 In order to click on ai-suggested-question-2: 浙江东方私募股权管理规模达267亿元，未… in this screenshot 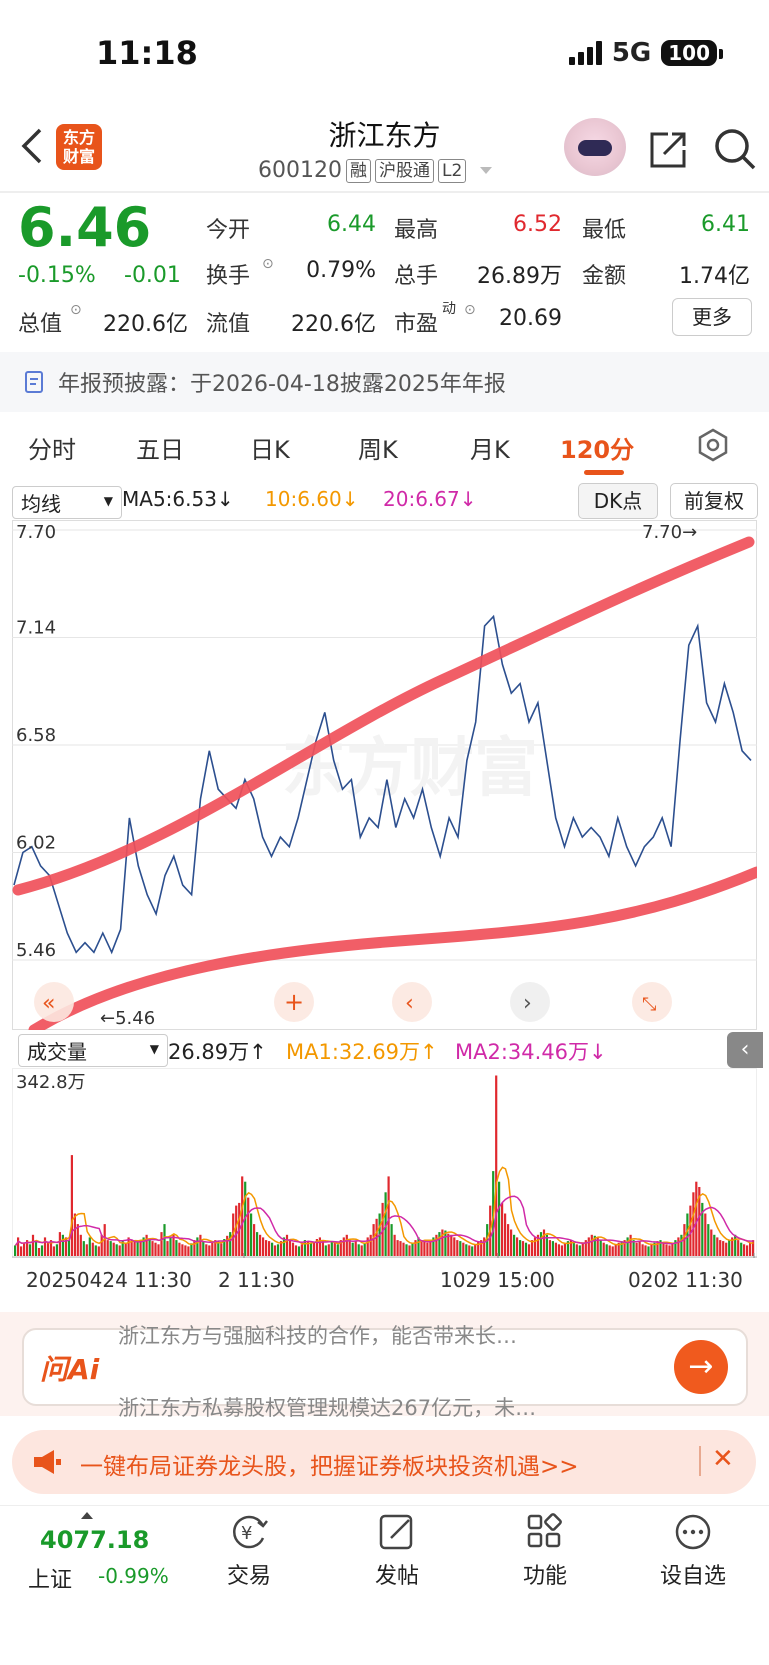, I will do `click(327, 1408)`.